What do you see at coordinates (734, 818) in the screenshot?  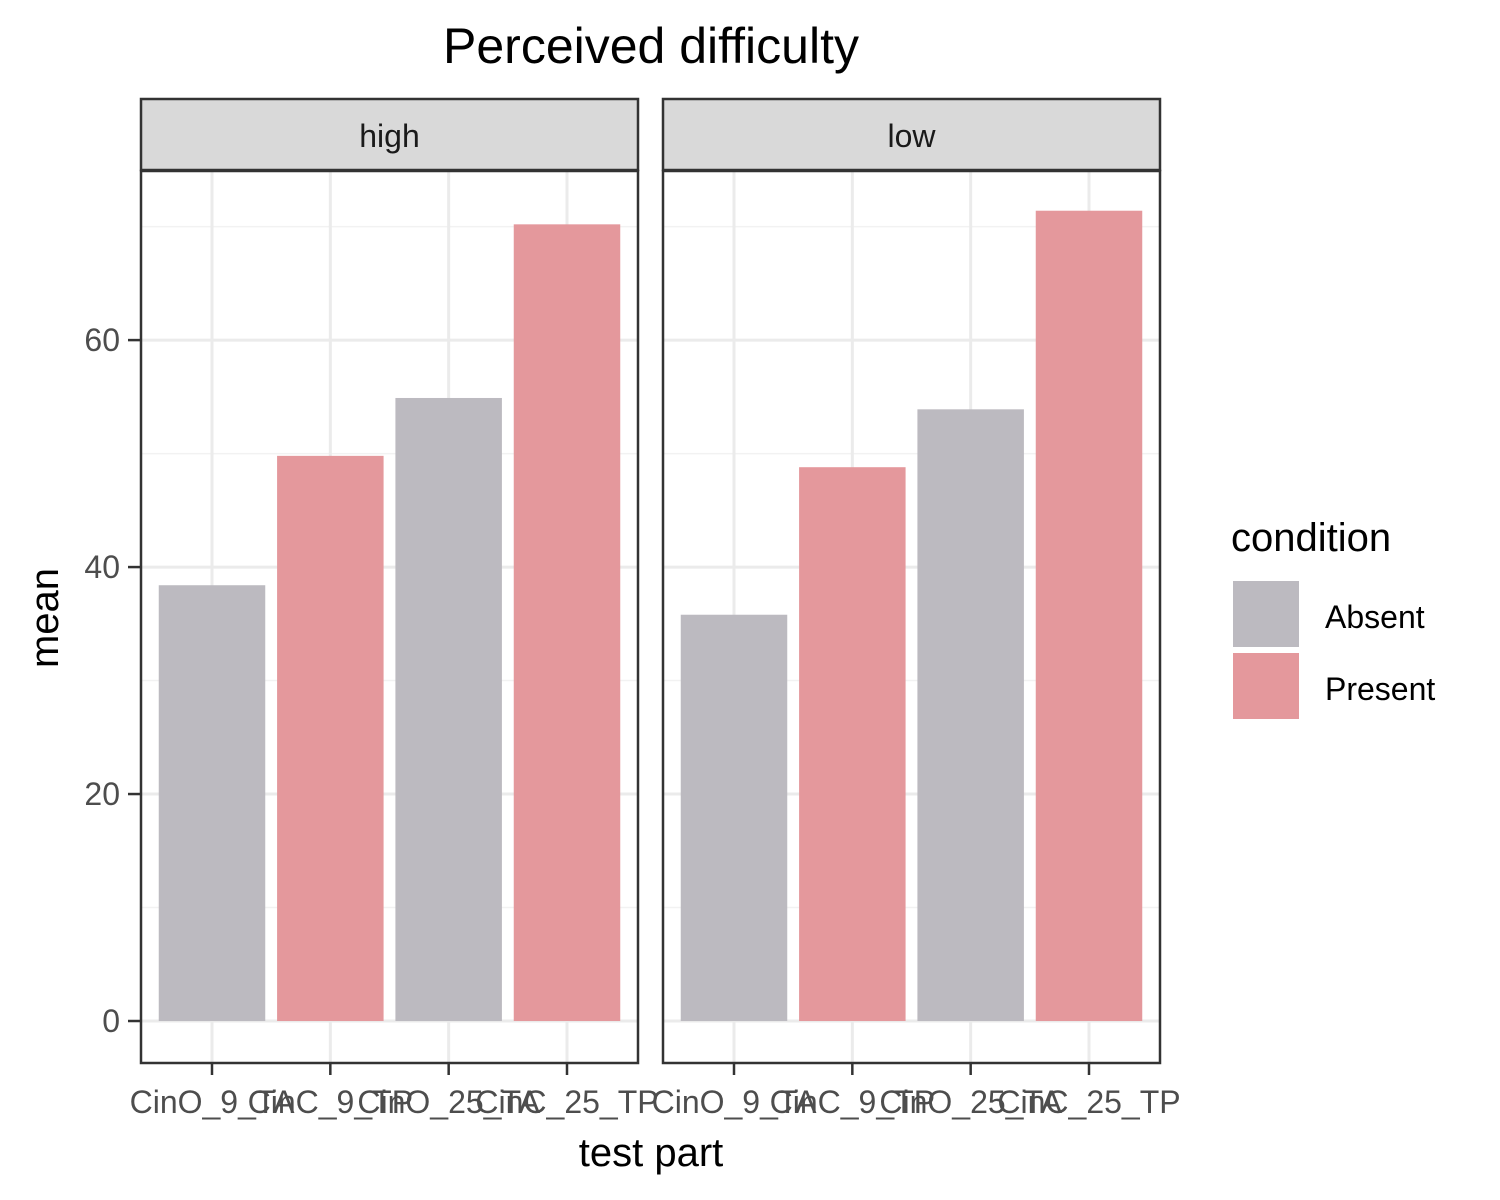 I see `bar-low-CinO_9_TA` at bounding box center [734, 818].